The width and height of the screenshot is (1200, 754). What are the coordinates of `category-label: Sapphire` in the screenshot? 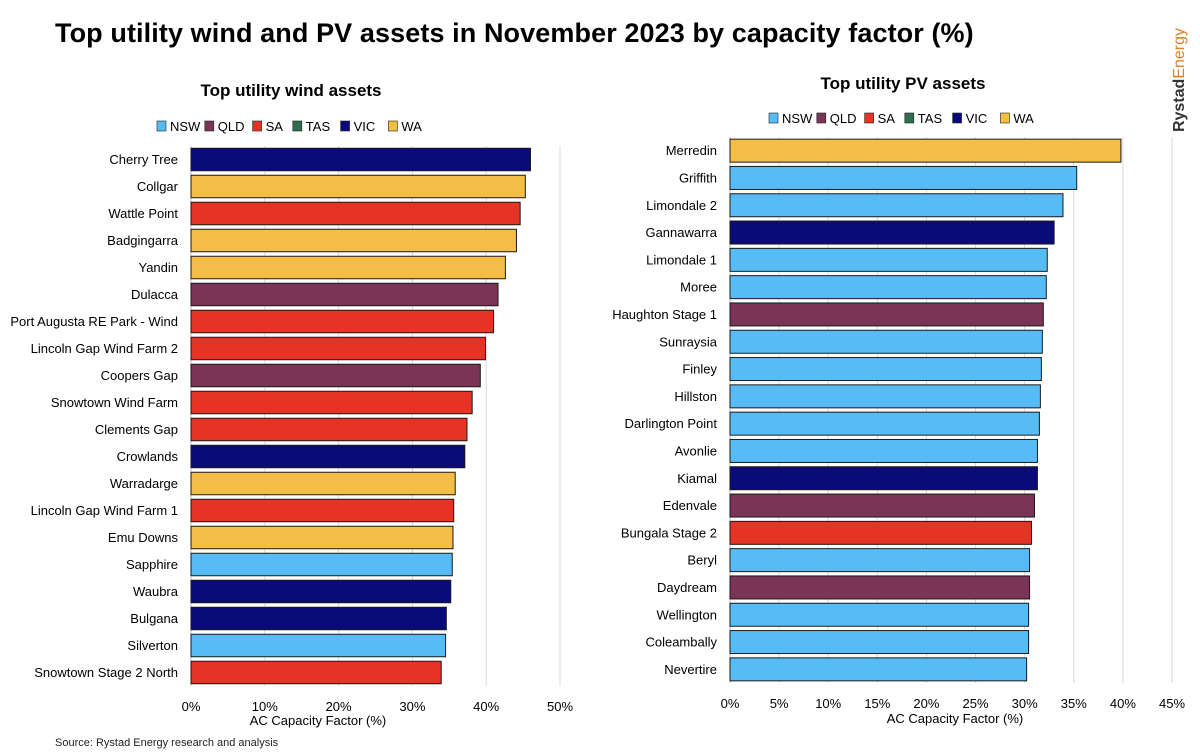 It's located at (152, 564).